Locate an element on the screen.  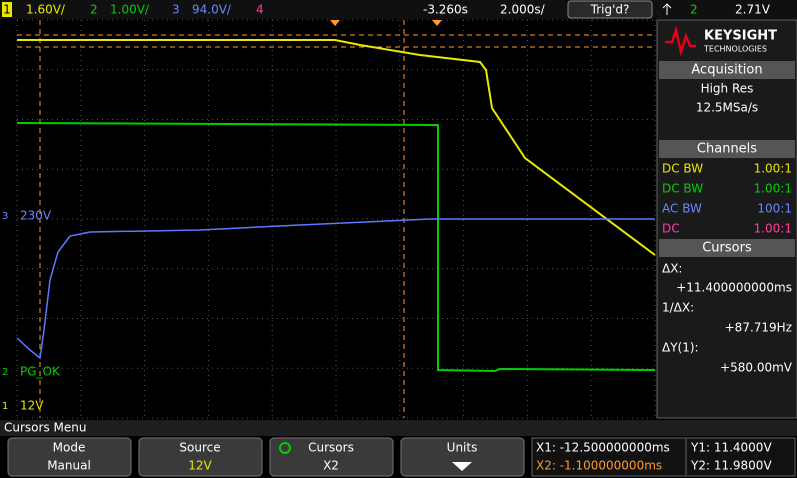
ground-marker: 2 is located at coordinates (5, 372).